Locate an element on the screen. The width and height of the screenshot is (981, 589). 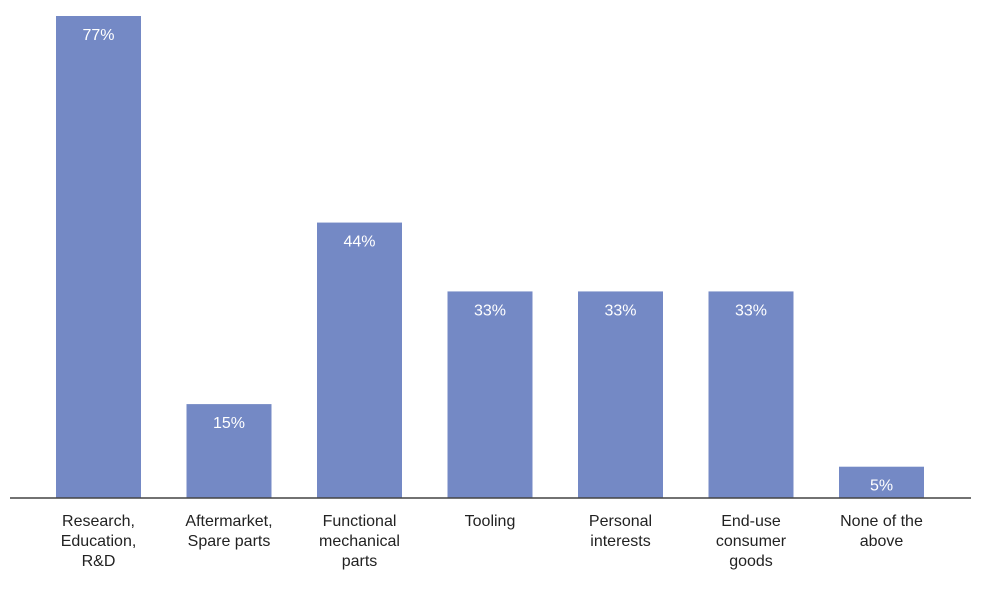
value-label-5: 33% is located at coordinates (751, 310).